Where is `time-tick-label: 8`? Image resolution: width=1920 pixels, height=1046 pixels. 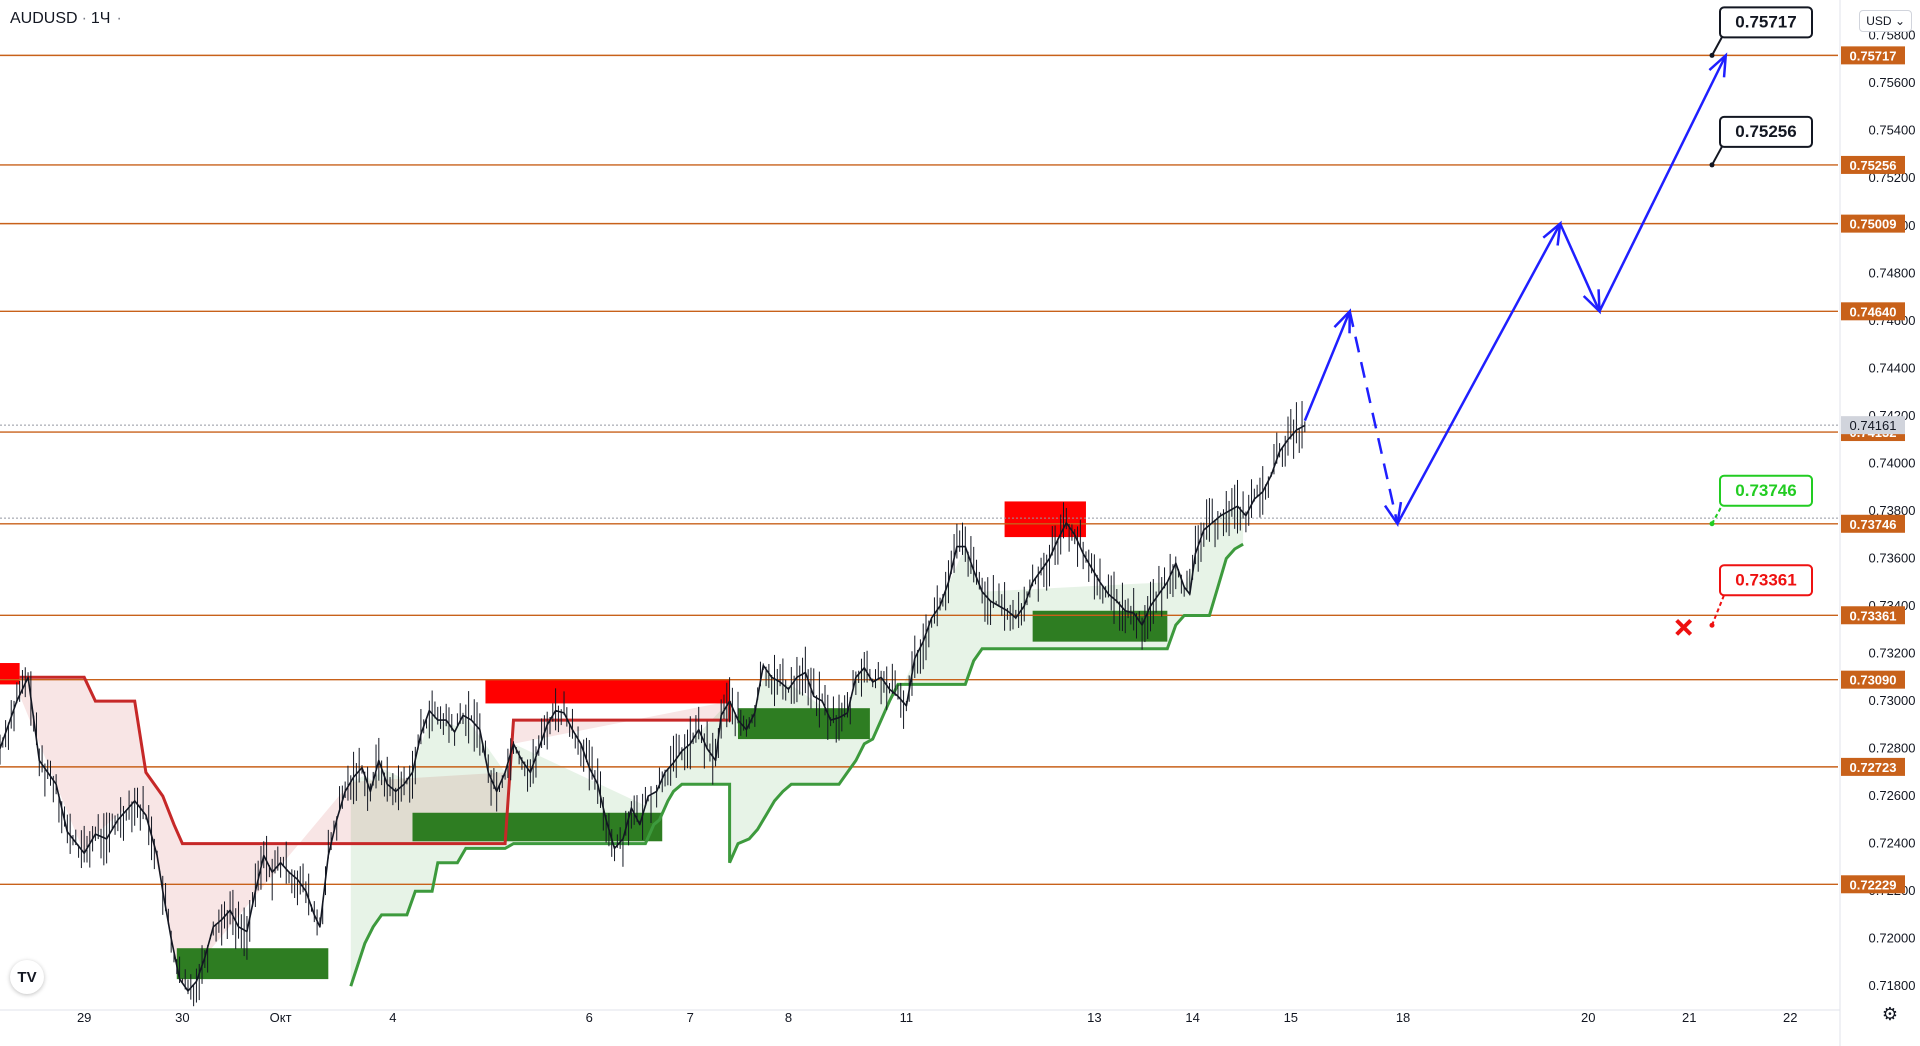
time-tick-label: 8 is located at coordinates (788, 1017).